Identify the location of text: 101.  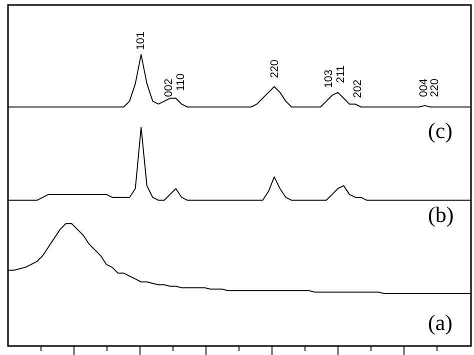
(141, 41).